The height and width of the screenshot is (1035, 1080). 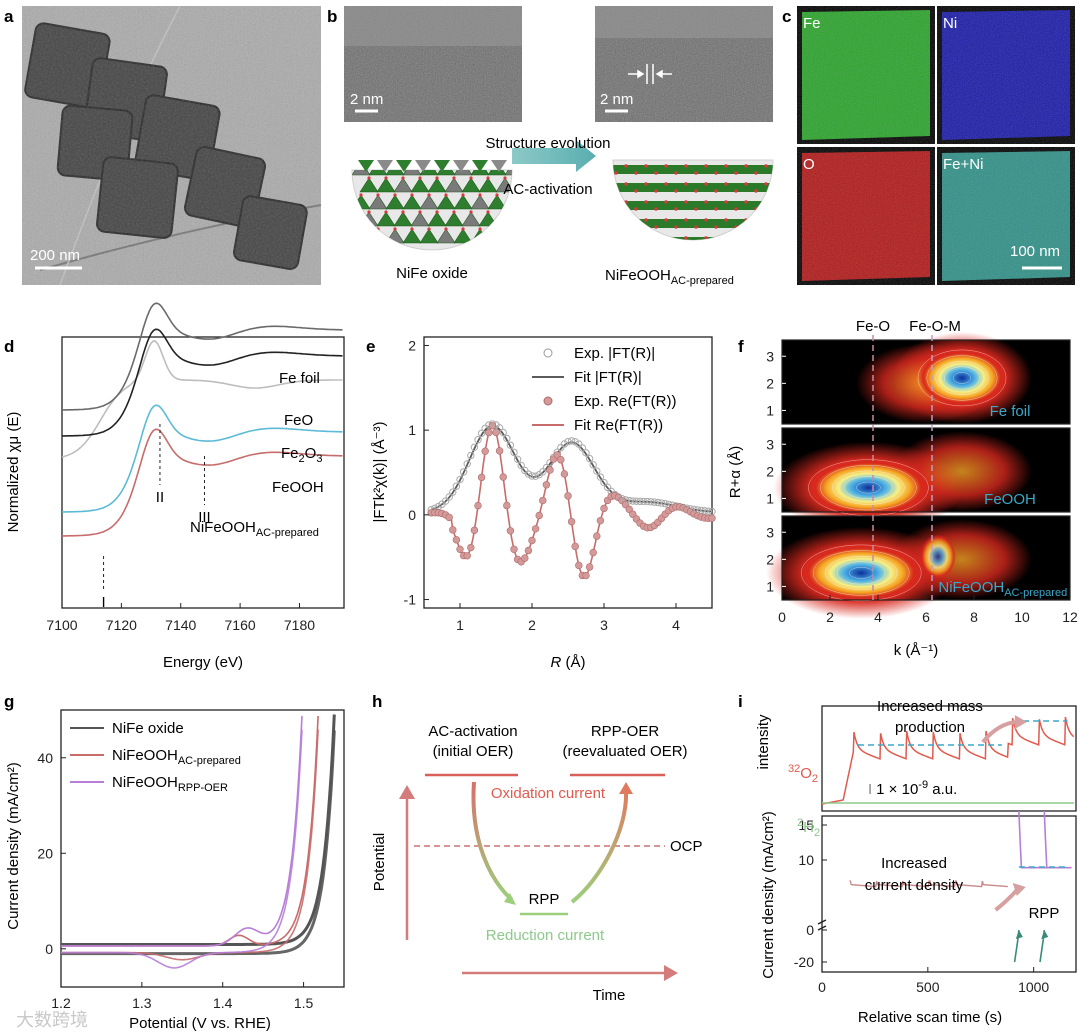 What do you see at coordinates (768, 895) in the screenshot?
I see `i-bottom-ylabel: Current density (mA/cm²)` at bounding box center [768, 895].